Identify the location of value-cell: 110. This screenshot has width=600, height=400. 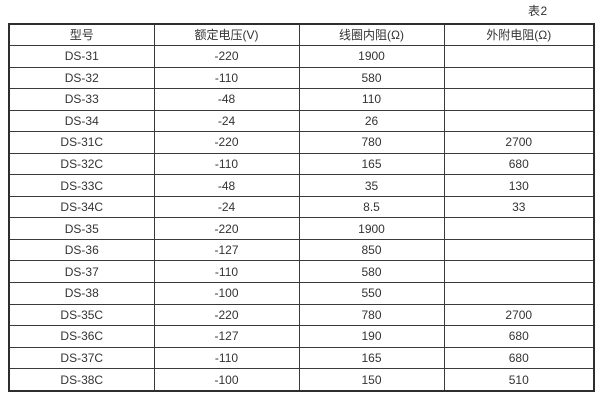
(371, 99).